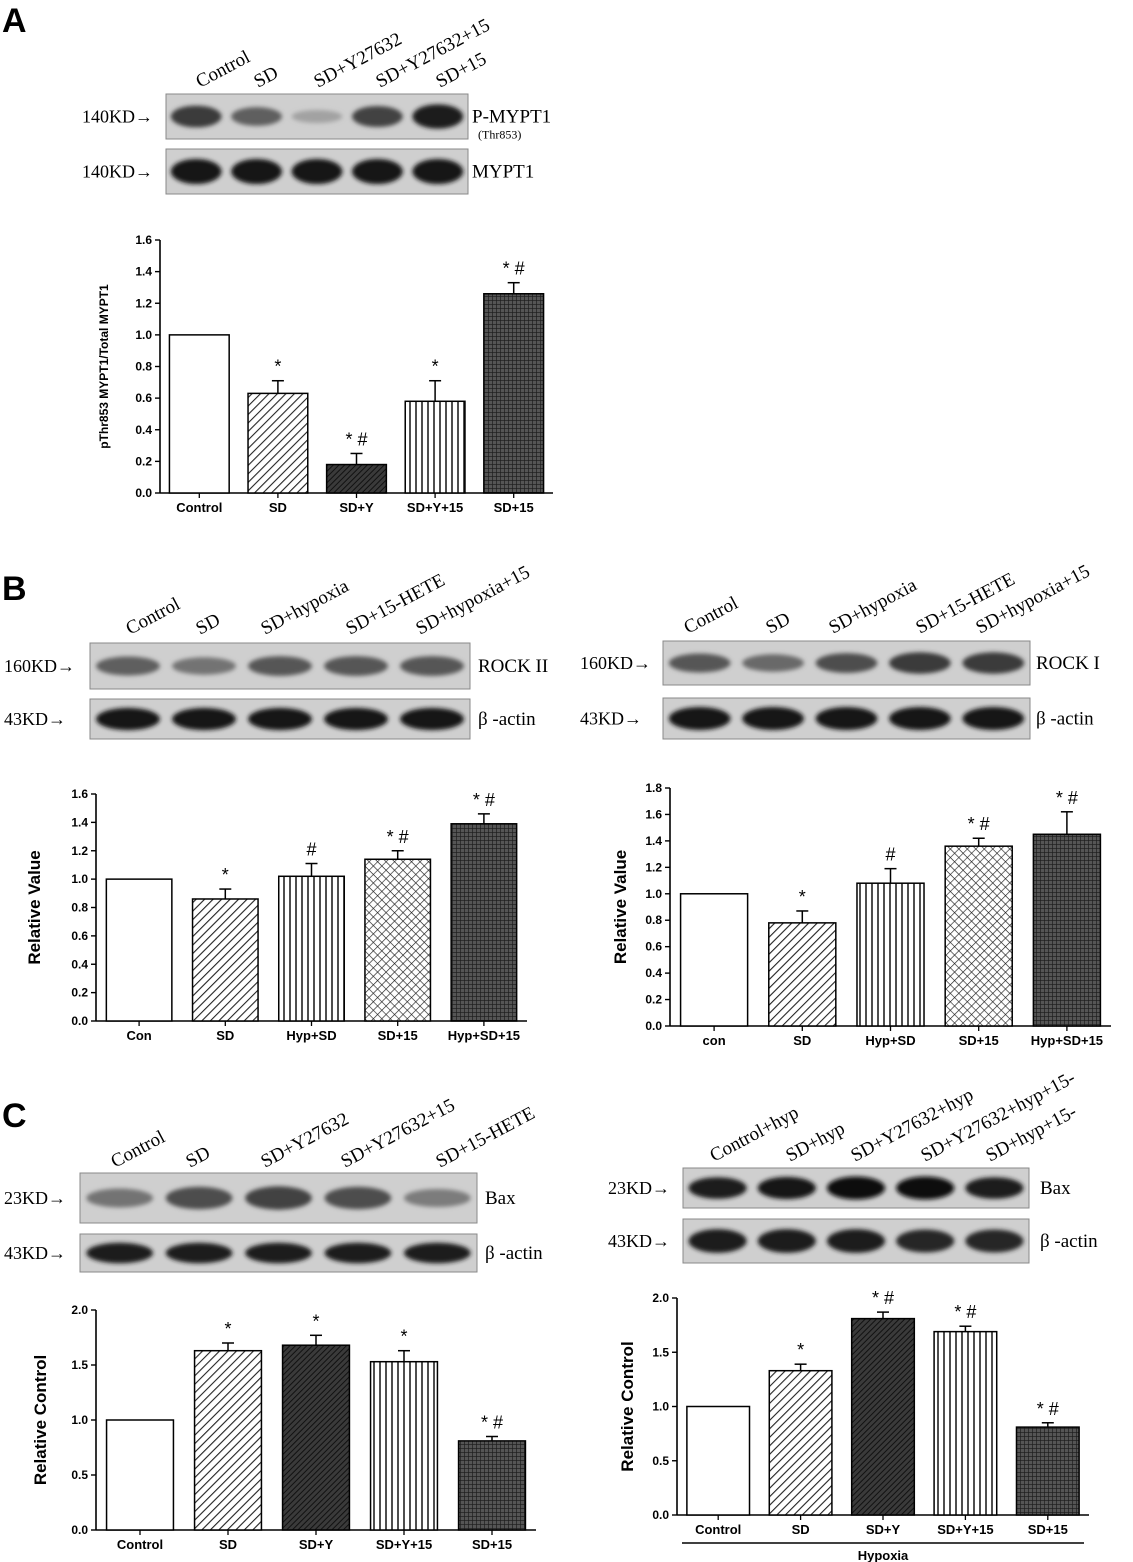 Image resolution: width=1133 pixels, height=1562 pixels. What do you see at coordinates (611, 719) in the screenshot?
I see `kd-marker: 43KD→` at bounding box center [611, 719].